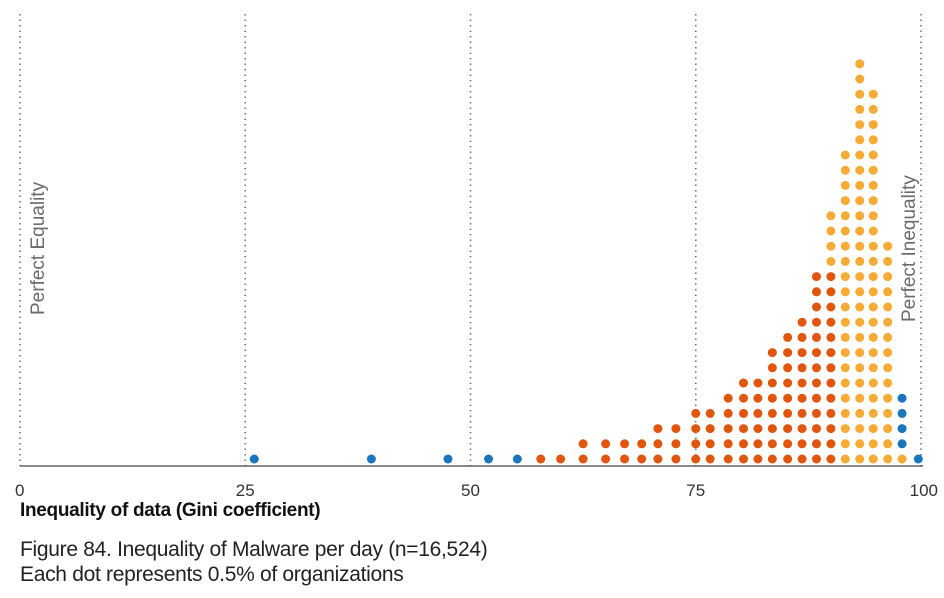  I want to click on perfect-inequality-label: Perfect Inequality, so click(909, 248).